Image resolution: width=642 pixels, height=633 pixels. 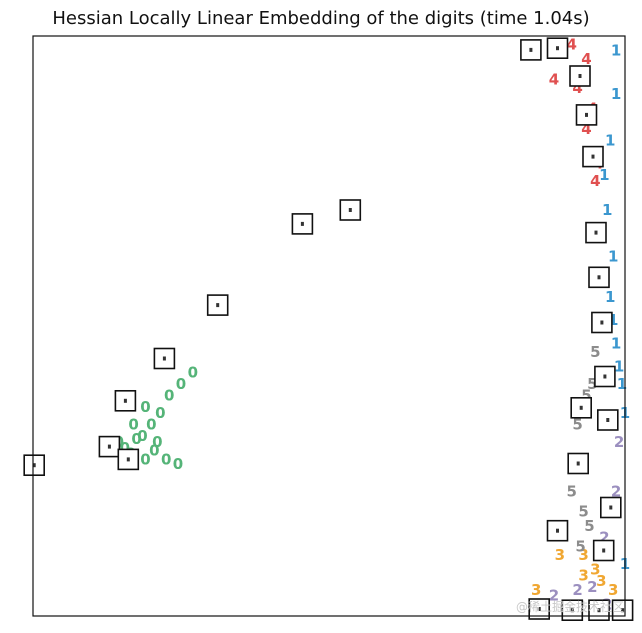 I want to click on watermark: @稀土掘金技术社区, so click(x=569, y=607).